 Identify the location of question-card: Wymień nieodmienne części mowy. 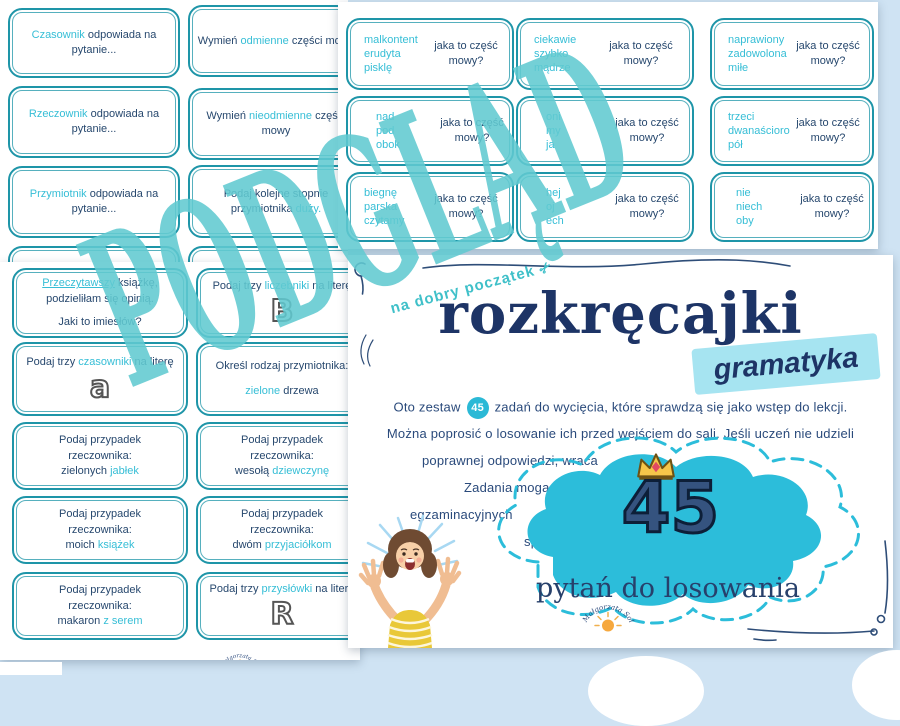
(268, 124).